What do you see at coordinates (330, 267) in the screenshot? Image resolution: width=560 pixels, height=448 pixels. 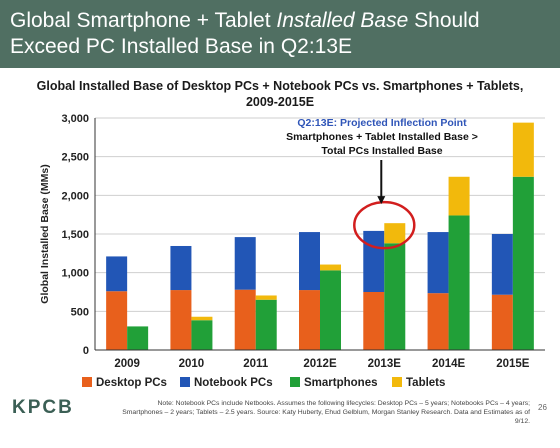 I see `bar-tablets-2012e` at bounding box center [330, 267].